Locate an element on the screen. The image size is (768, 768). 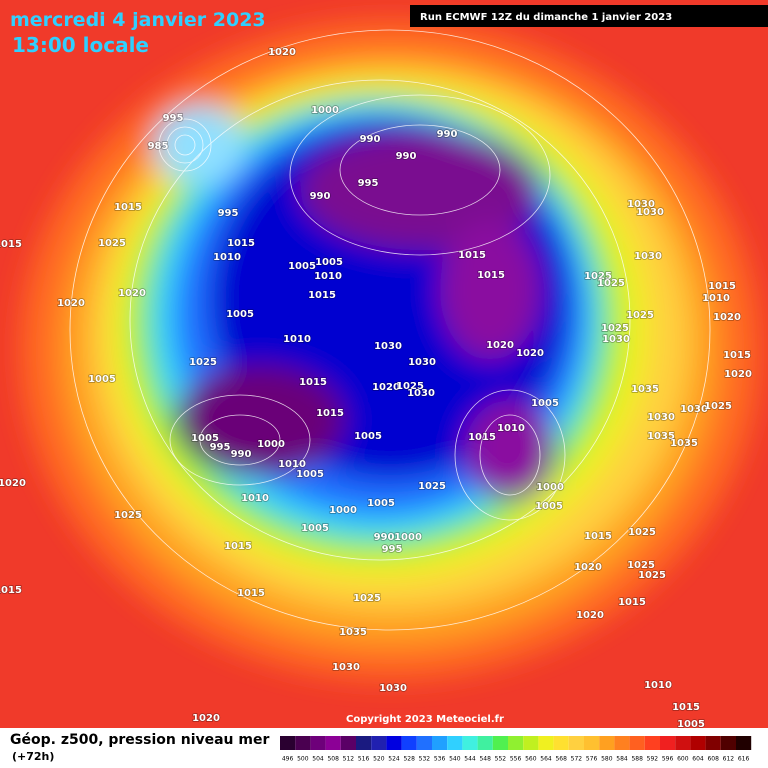
scale-label: 580 is located at coordinates (607, 759).